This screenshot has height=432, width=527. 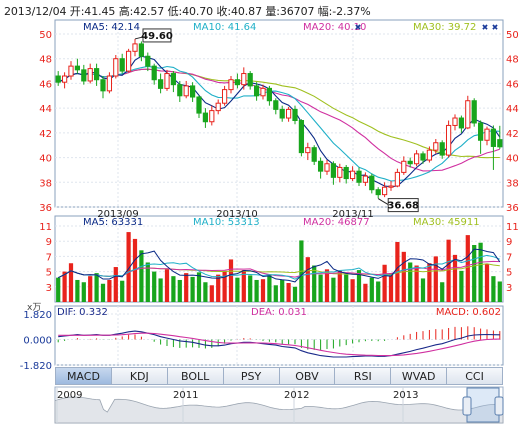 What do you see at coordinates (45, 35) in the screenshot?
I see `price-y-tick-left: 50` at bounding box center [45, 35].